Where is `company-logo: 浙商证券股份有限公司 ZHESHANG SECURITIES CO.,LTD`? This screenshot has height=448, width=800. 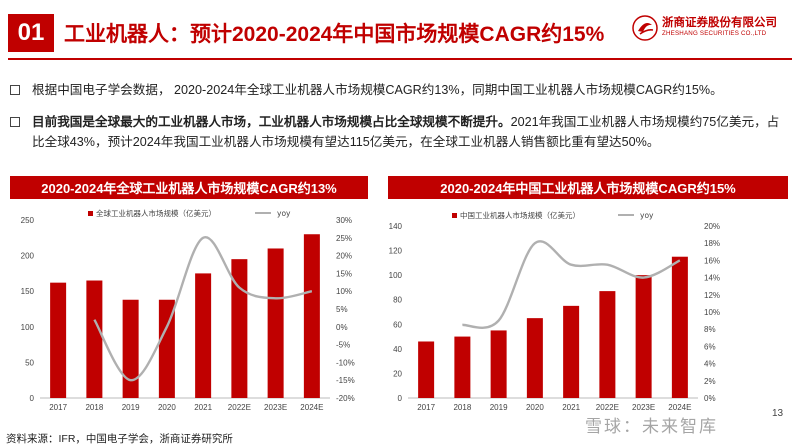 company-logo: 浙商证券股份有限公司 ZHESHANG SECURITIES CO.,LTD is located at coordinates (712, 30).